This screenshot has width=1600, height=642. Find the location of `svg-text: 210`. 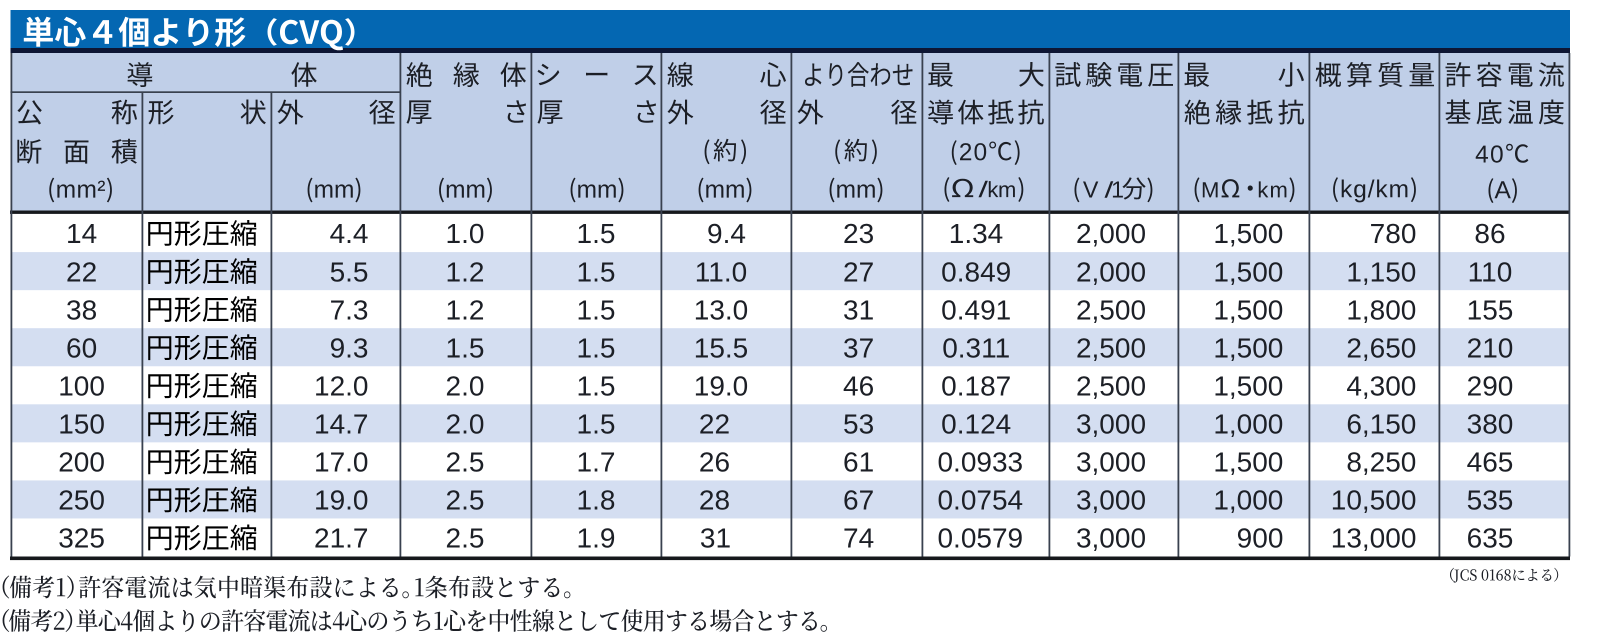

svg-text: 210 is located at coordinates (1490, 347).